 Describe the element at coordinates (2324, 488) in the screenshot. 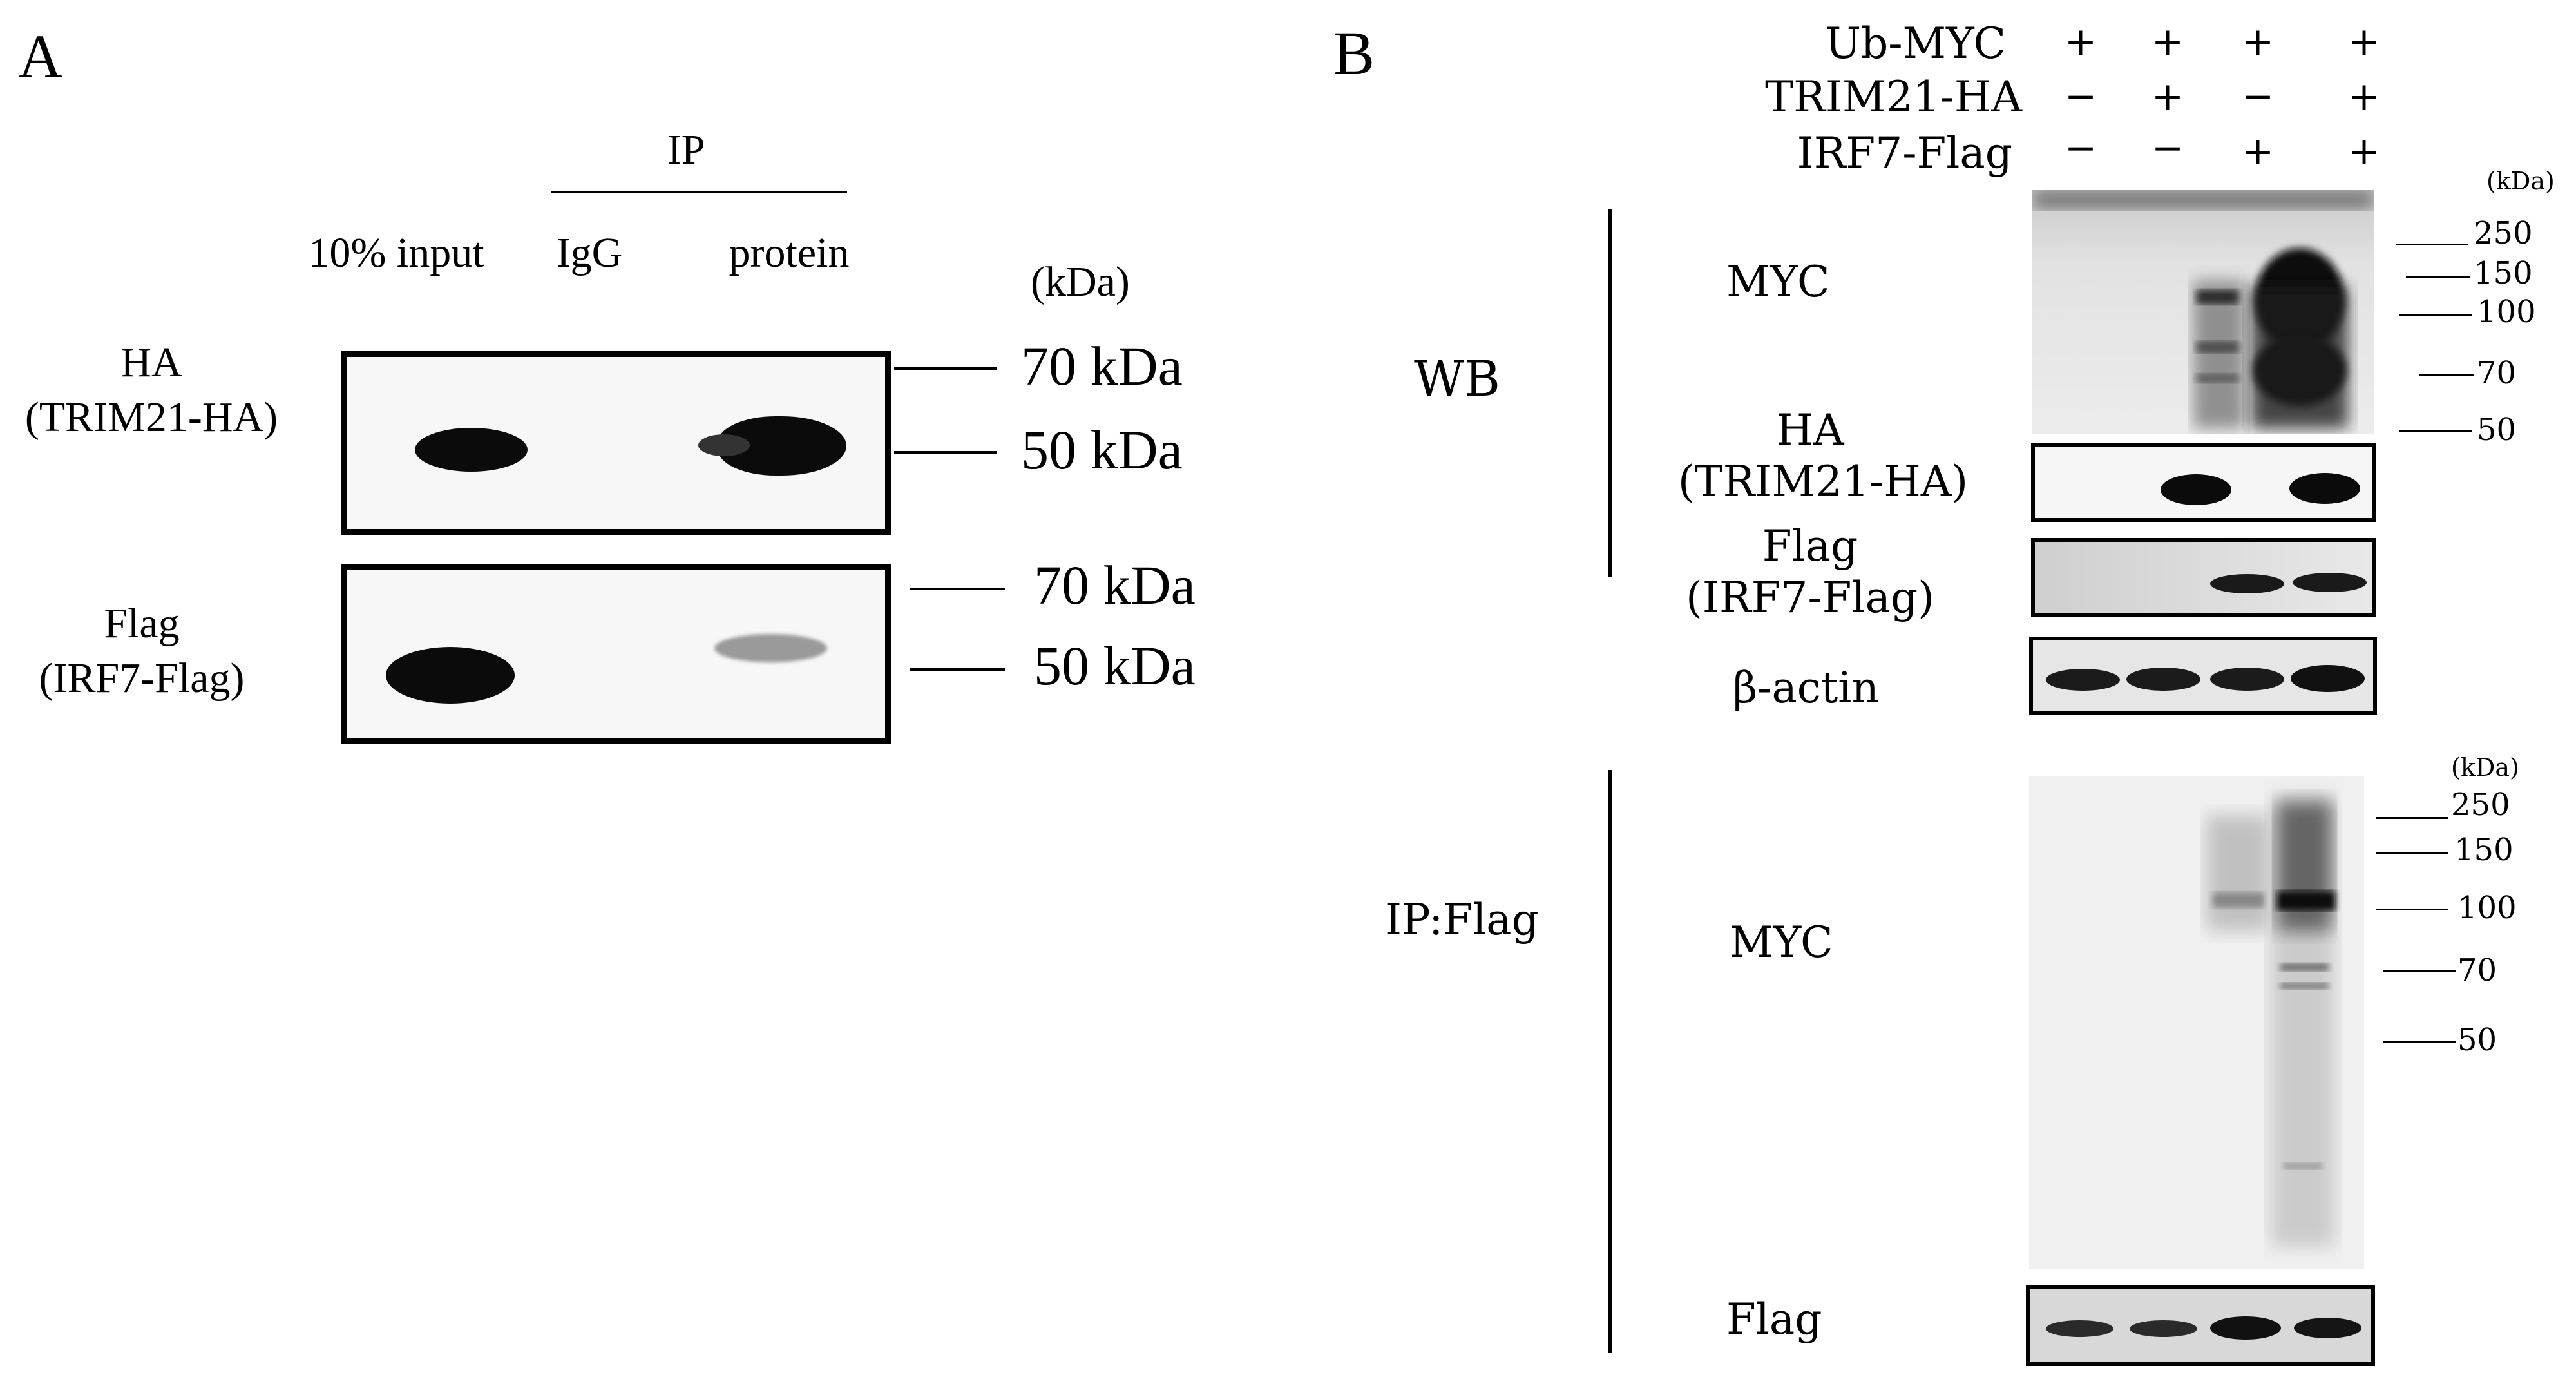

I see `band-b-ha-lane4` at that location.